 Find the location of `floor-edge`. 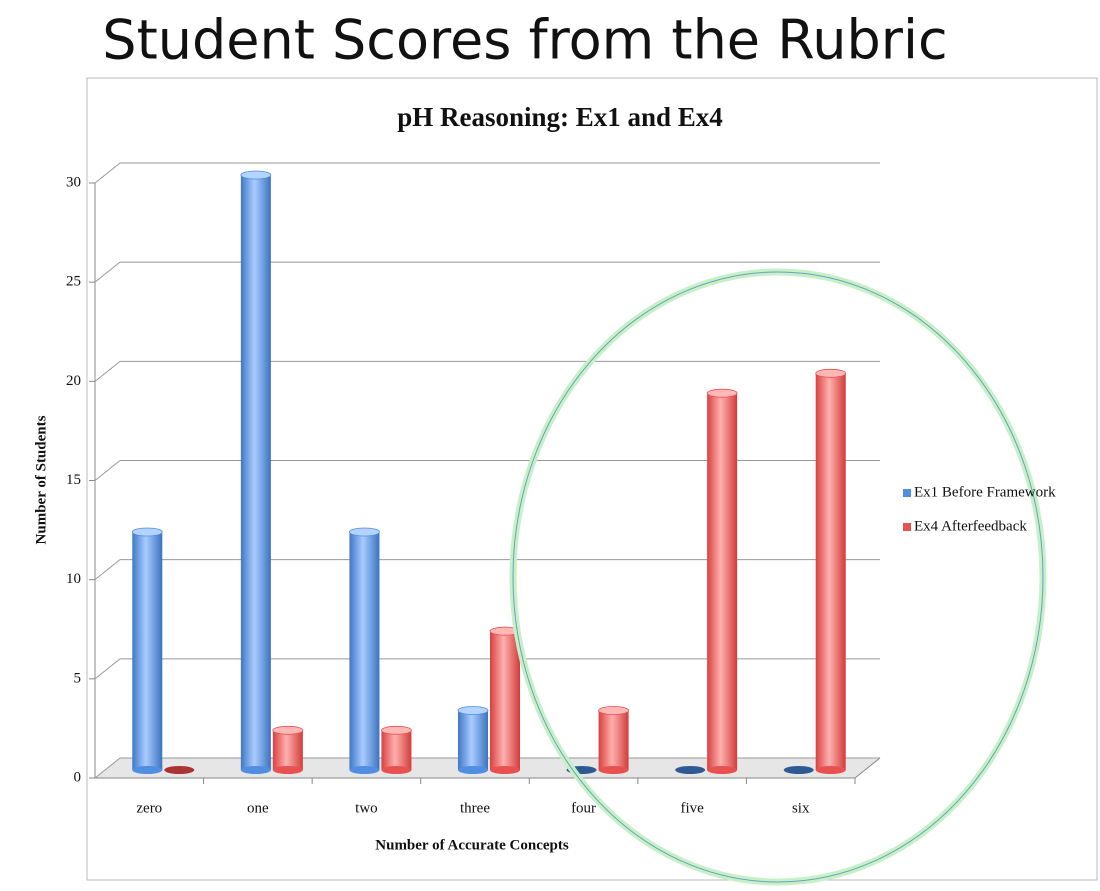

floor-edge is located at coordinates (867, 768).